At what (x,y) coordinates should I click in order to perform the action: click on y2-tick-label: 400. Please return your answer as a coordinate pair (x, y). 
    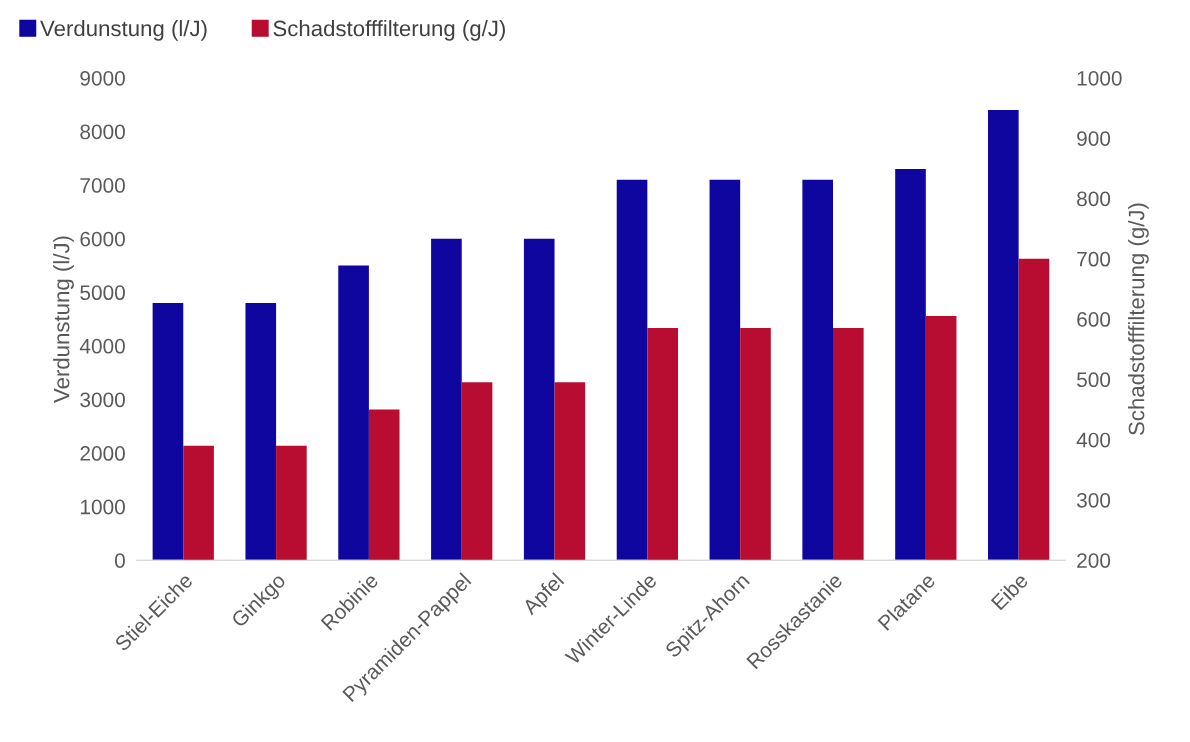
    Looking at the image, I should click on (1093, 440).